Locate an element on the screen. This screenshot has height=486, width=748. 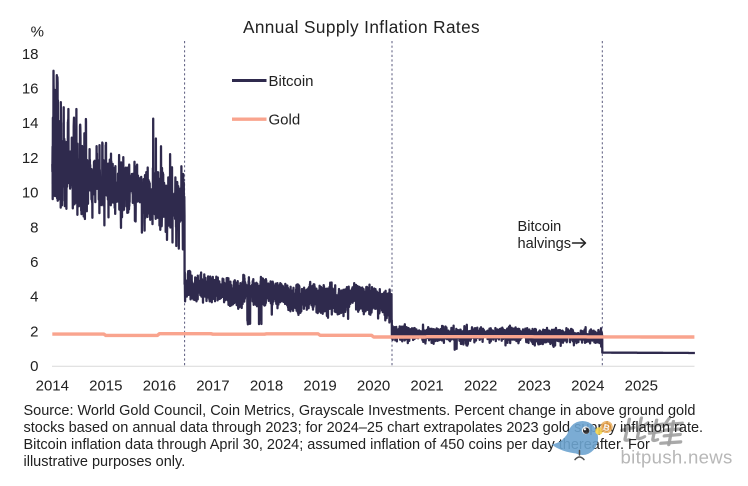
svg-text: 12 is located at coordinates (30, 158).